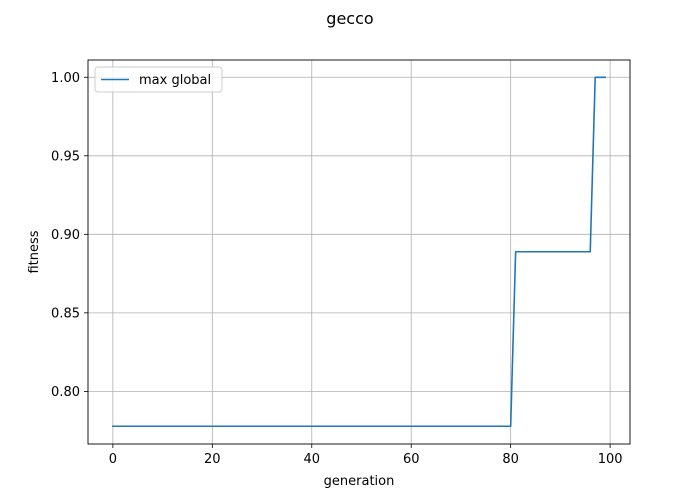 The width and height of the screenshot is (700, 504). Describe the element at coordinates (65, 156) in the screenshot. I see `y-tick-label: 0.95` at that location.